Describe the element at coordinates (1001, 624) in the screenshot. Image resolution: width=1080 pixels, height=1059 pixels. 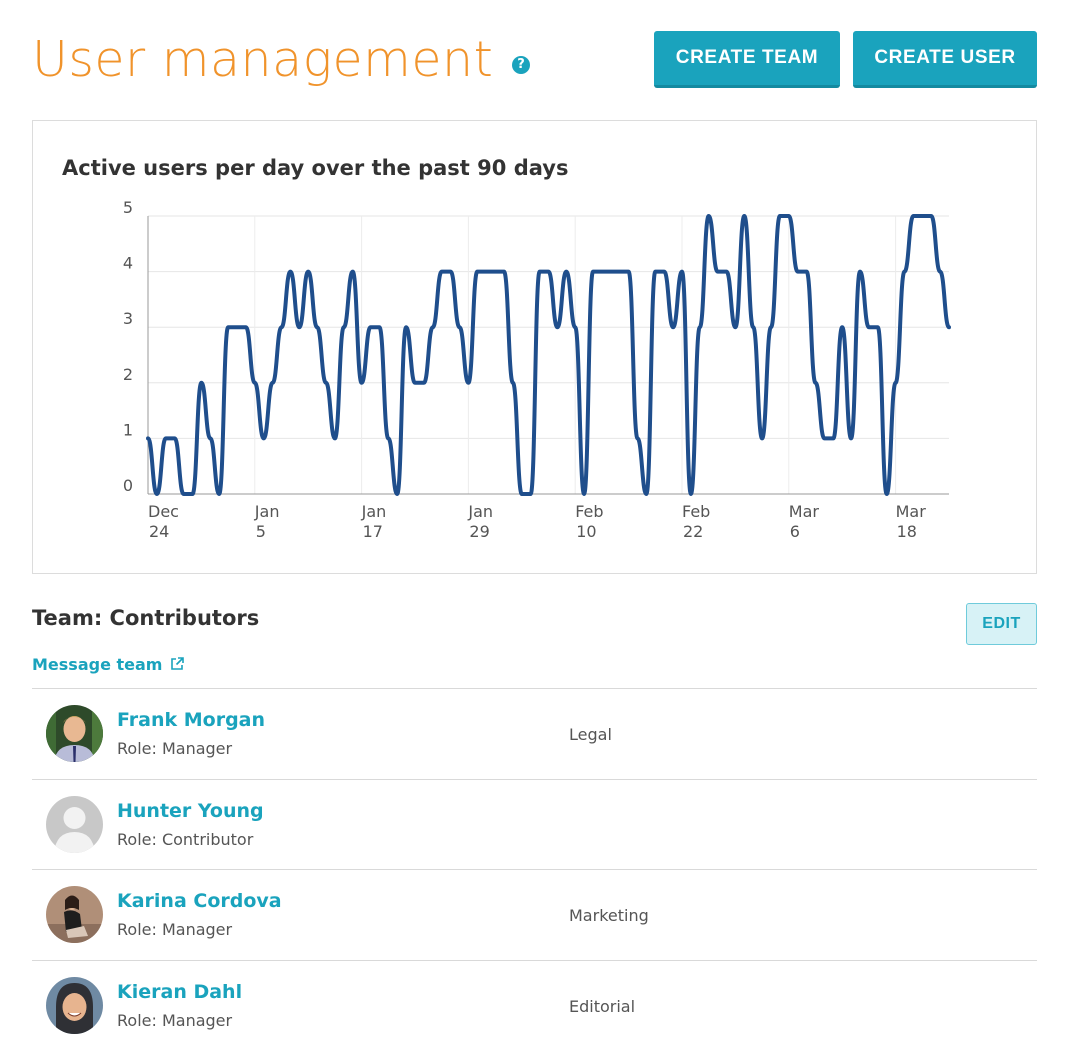
I see `edit-team-button: EDIT` at that location.